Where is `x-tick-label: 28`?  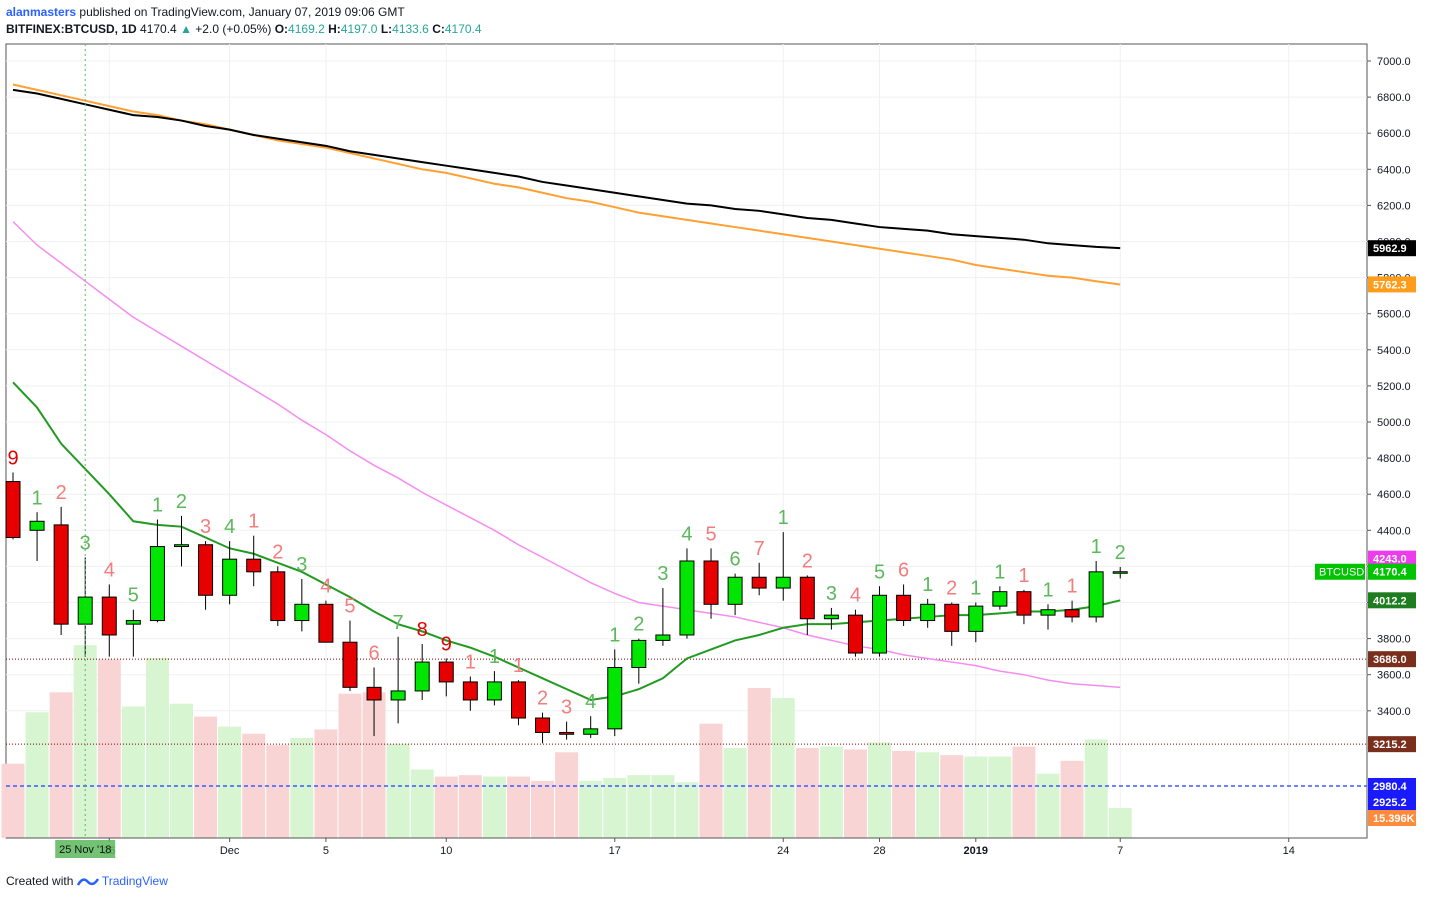 x-tick-label: 28 is located at coordinates (879, 851).